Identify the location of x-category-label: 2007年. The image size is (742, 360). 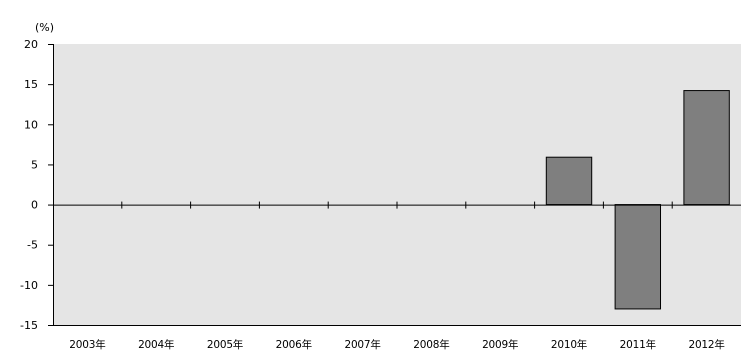
(362, 344).